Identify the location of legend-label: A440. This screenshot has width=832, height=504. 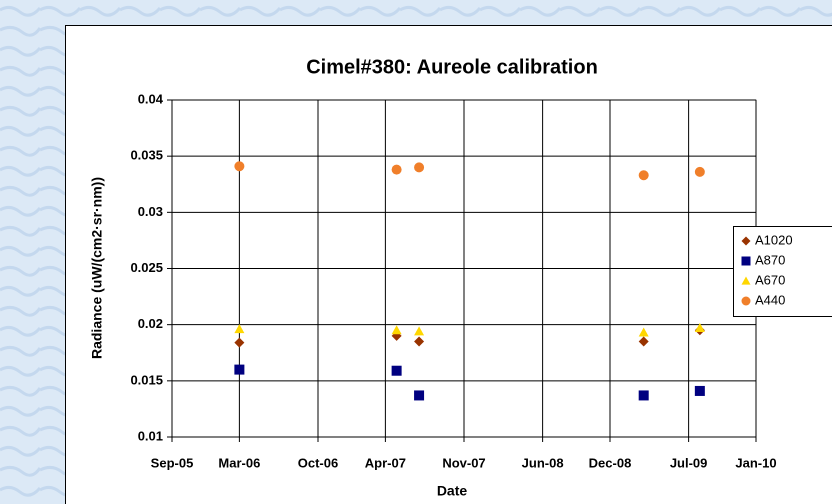
(770, 299).